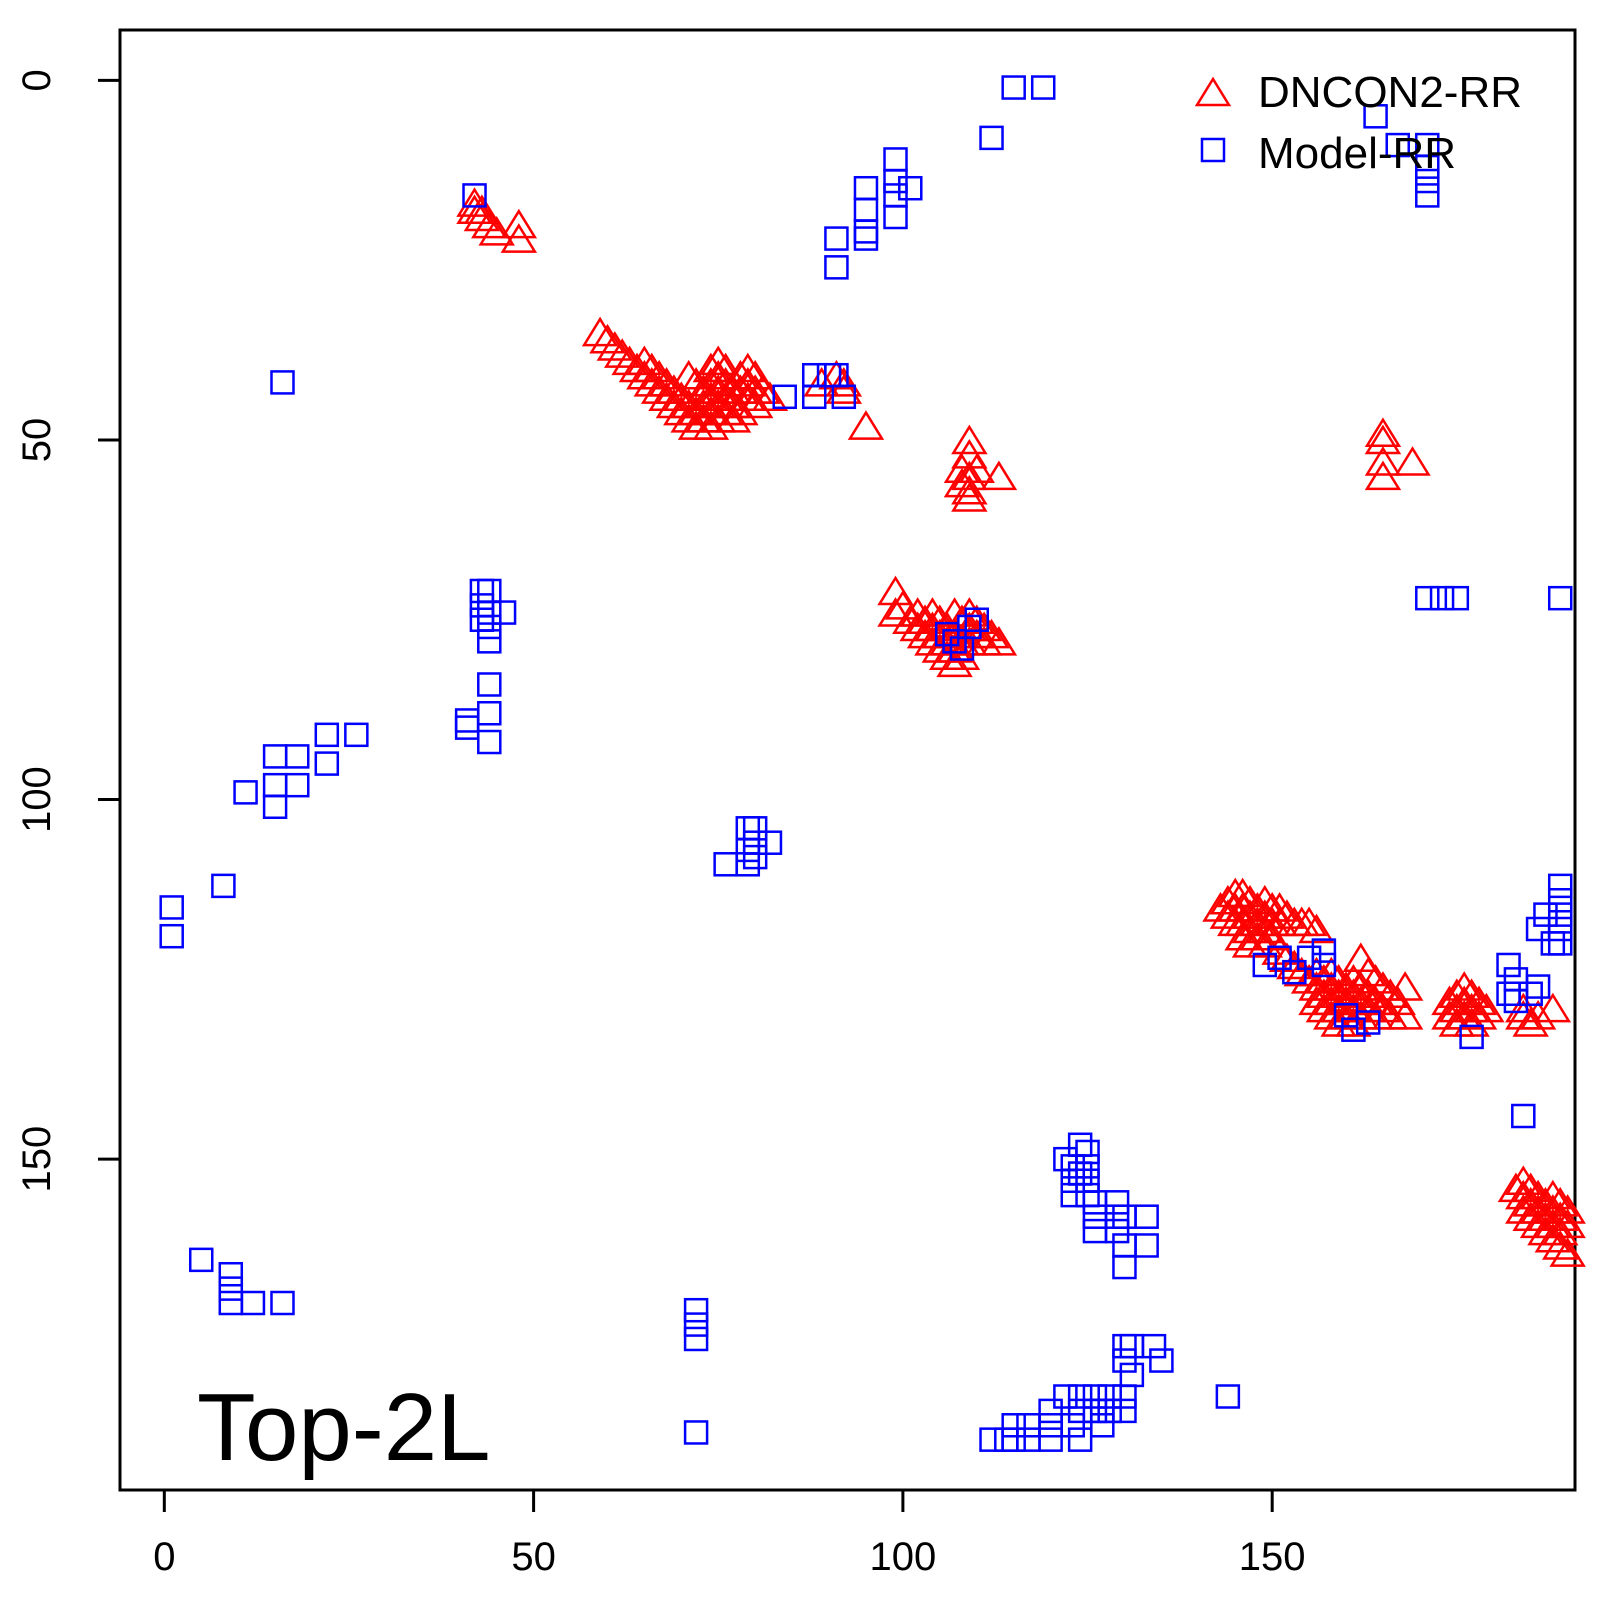 The width and height of the screenshot is (1600, 1600). I want to click on y-tick-label: 0, so click(37, 80).